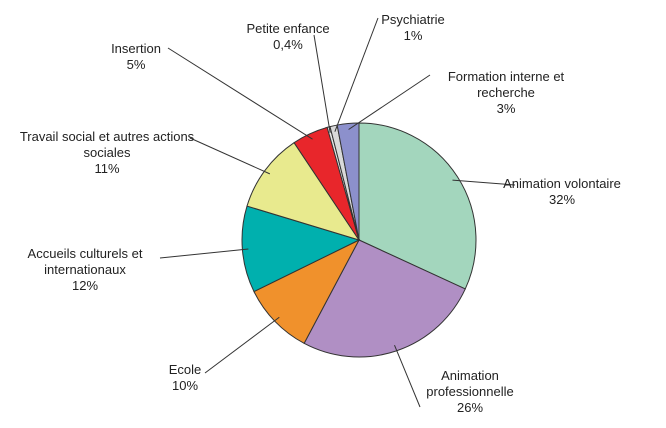 Image resolution: width=666 pixels, height=428 pixels. I want to click on slice-value: 32%, so click(562, 199).